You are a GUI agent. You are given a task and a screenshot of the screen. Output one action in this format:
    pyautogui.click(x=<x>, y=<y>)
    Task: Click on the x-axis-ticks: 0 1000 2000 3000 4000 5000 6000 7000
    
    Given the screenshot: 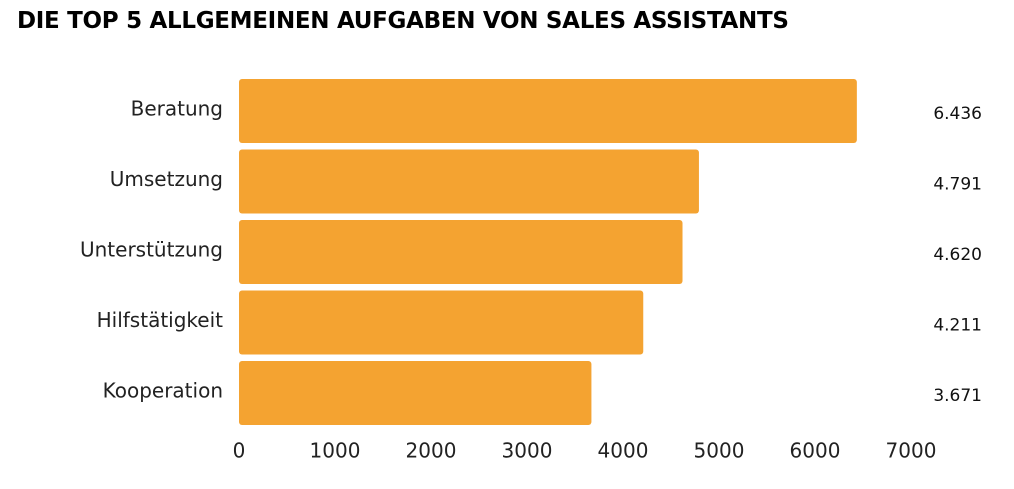 What is the action you would take?
    pyautogui.click(x=585, y=451)
    